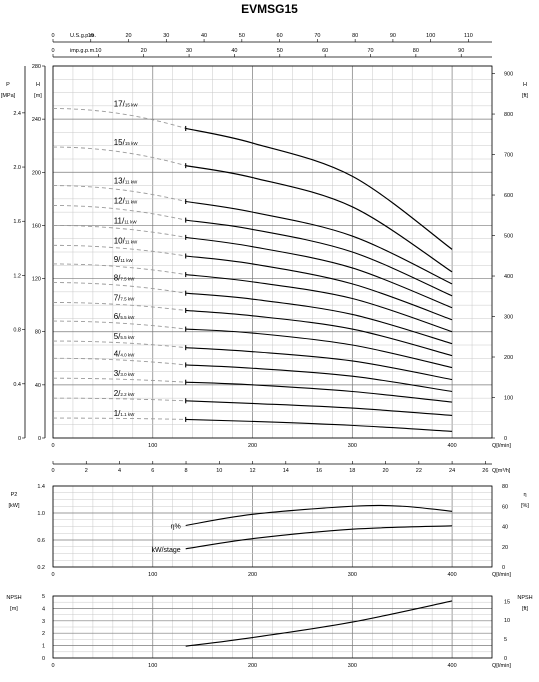 Image resolution: width=539 pixels, height=682 pixels. I want to click on us-gpm-tick-label: 40, so click(204, 36).